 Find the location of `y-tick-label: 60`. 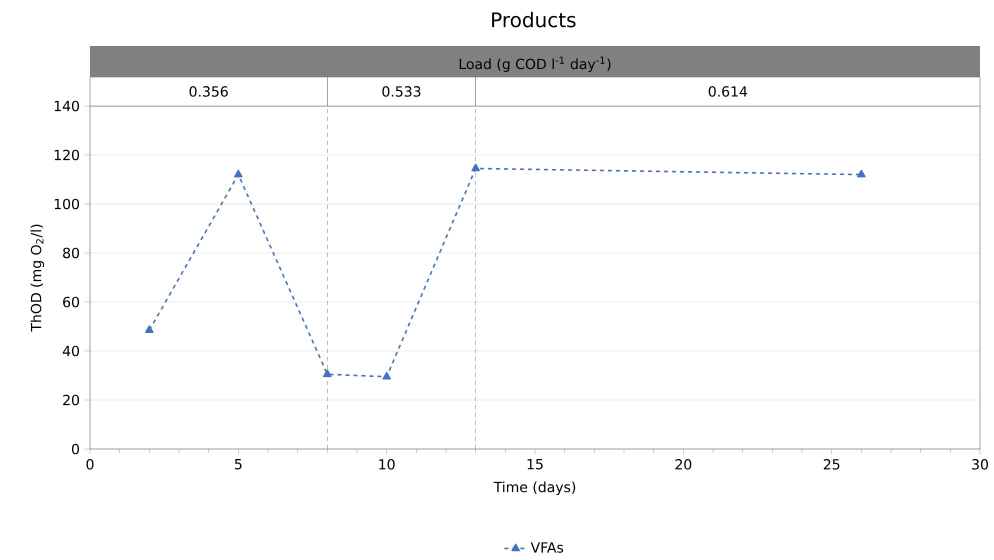

y-tick-label: 60 is located at coordinates (71, 302).